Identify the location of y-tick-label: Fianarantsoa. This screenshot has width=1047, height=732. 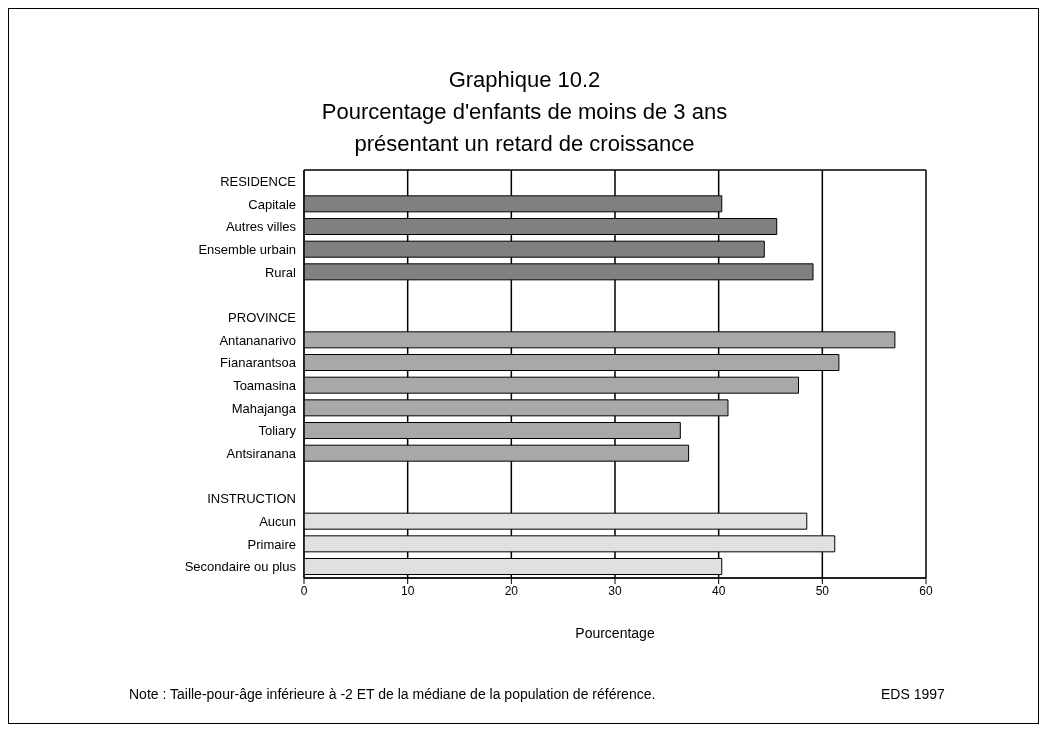
(258, 363).